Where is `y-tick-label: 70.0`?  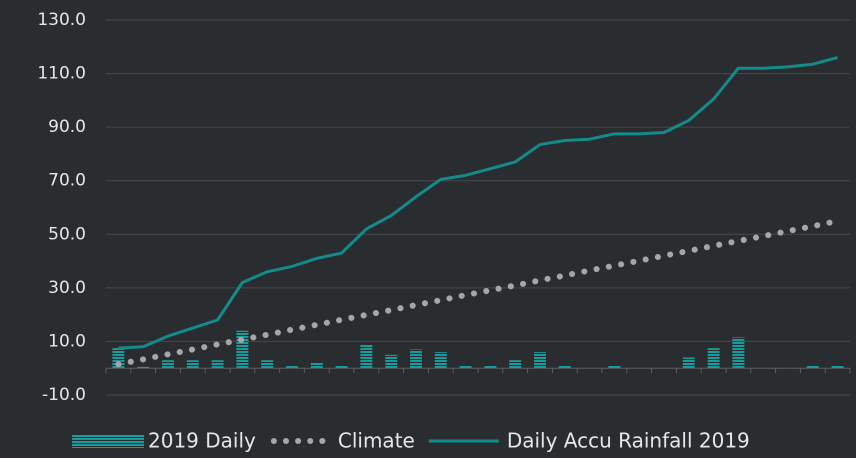
y-tick-label: 70.0 is located at coordinates (67, 181).